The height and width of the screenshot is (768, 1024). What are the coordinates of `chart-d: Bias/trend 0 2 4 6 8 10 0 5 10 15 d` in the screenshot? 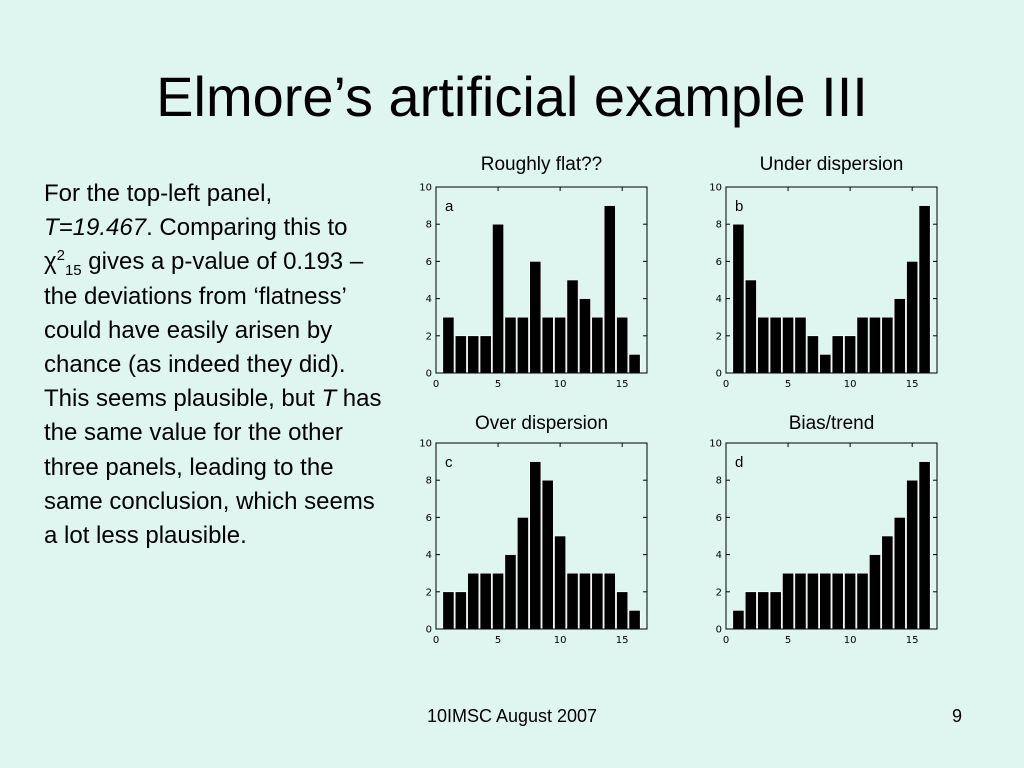 It's located at (823, 529).